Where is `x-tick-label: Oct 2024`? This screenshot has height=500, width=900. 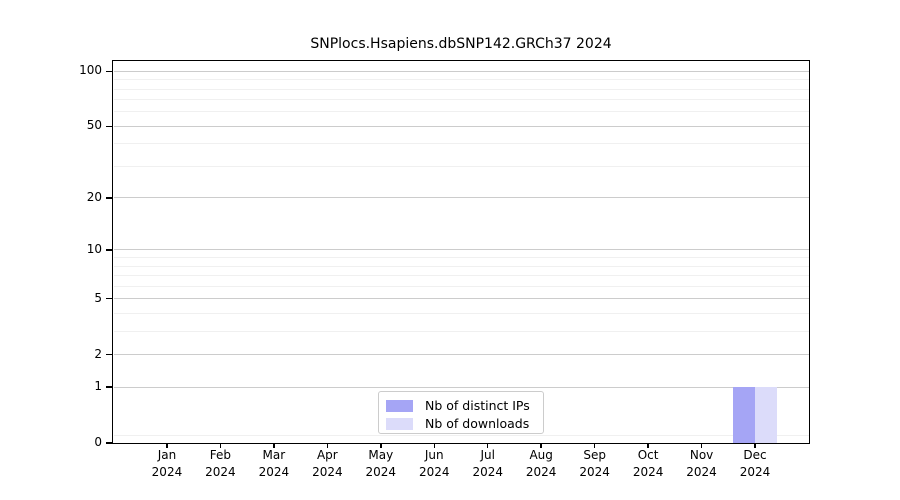 x-tick-label: Oct 2024 is located at coordinates (648, 463).